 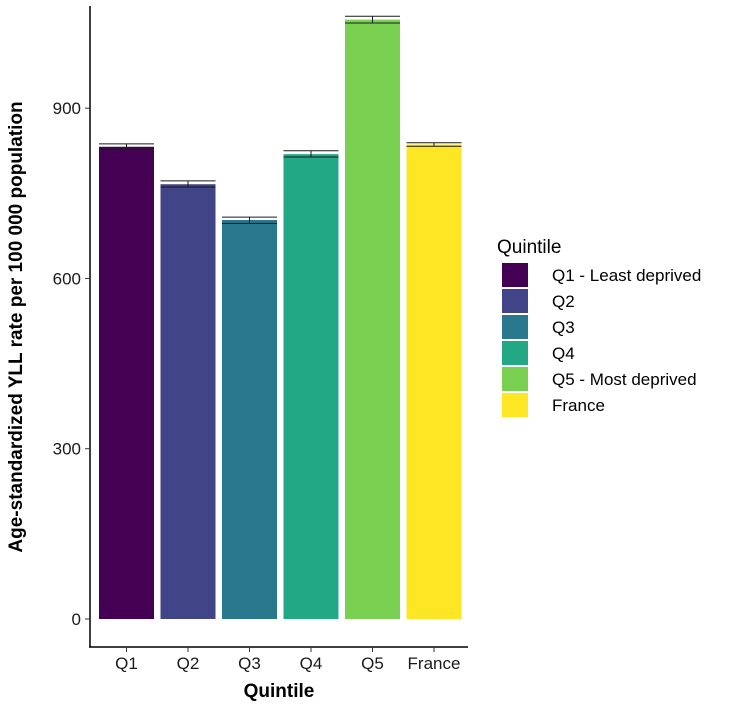 I want to click on bar-q3, so click(x=249, y=419).